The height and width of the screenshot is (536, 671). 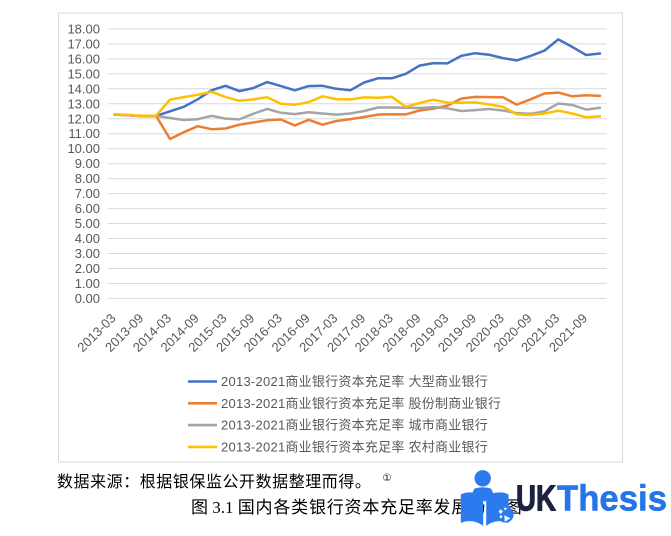 I want to click on svg-text: 2013-2021商业银行资本充足率 农村商业银行, so click(x=354, y=446).